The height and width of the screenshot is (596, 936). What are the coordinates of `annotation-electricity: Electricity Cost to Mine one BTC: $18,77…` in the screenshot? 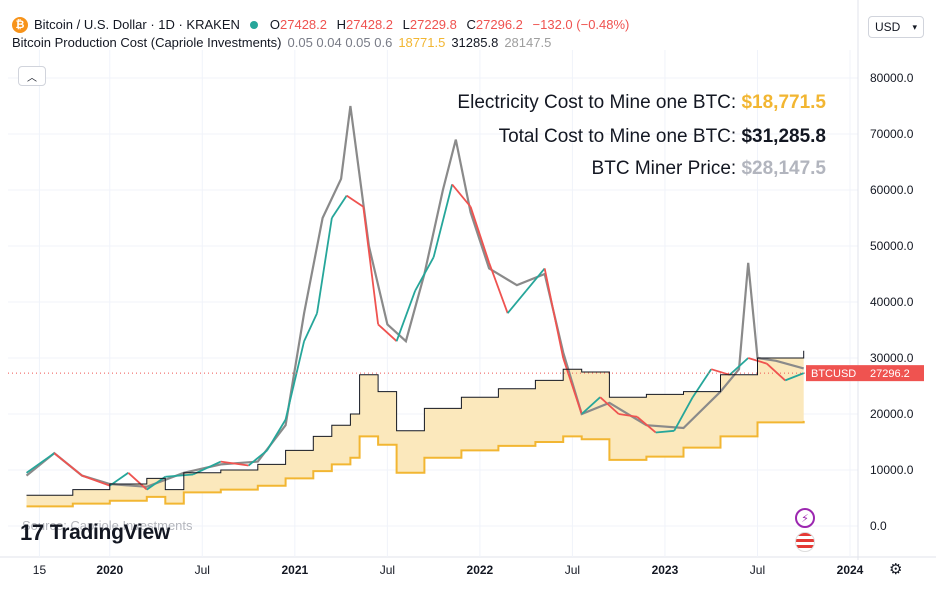 It's located at (641, 102).